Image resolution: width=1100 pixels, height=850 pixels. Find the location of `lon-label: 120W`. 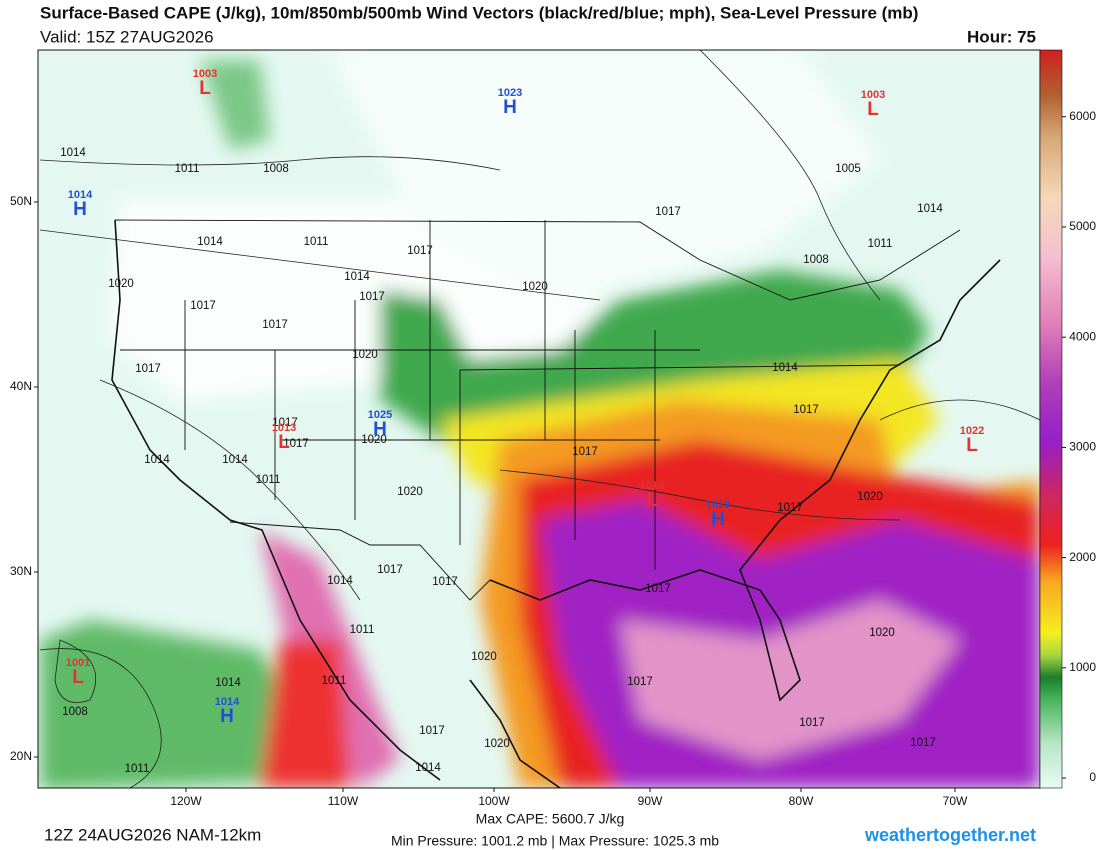

lon-label: 120W is located at coordinates (186, 801).